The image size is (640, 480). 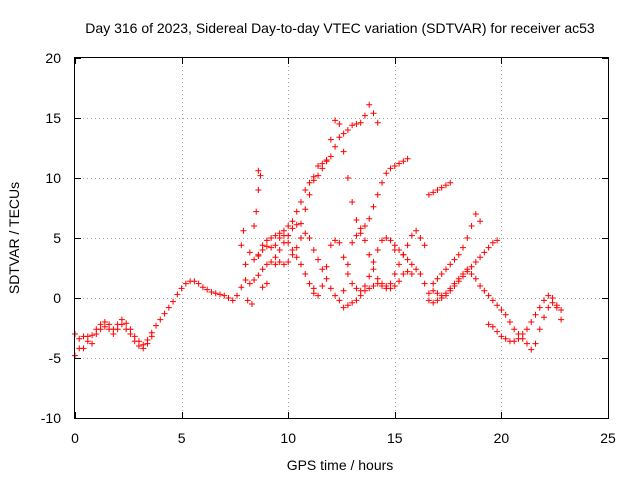 What do you see at coordinates (608, 438) in the screenshot?
I see `x-tick-label: 25` at bounding box center [608, 438].